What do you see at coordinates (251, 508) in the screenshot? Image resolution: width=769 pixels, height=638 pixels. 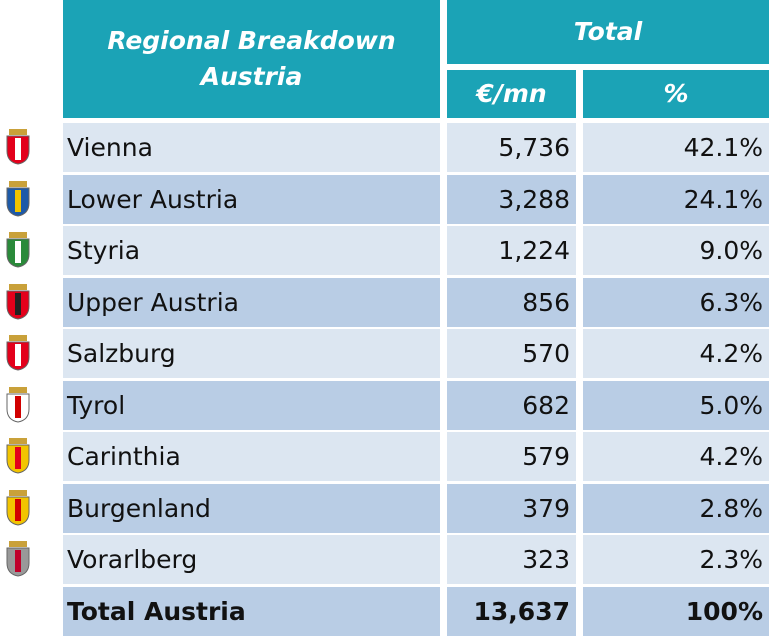 I see `region-name: Burgenland` at bounding box center [251, 508].